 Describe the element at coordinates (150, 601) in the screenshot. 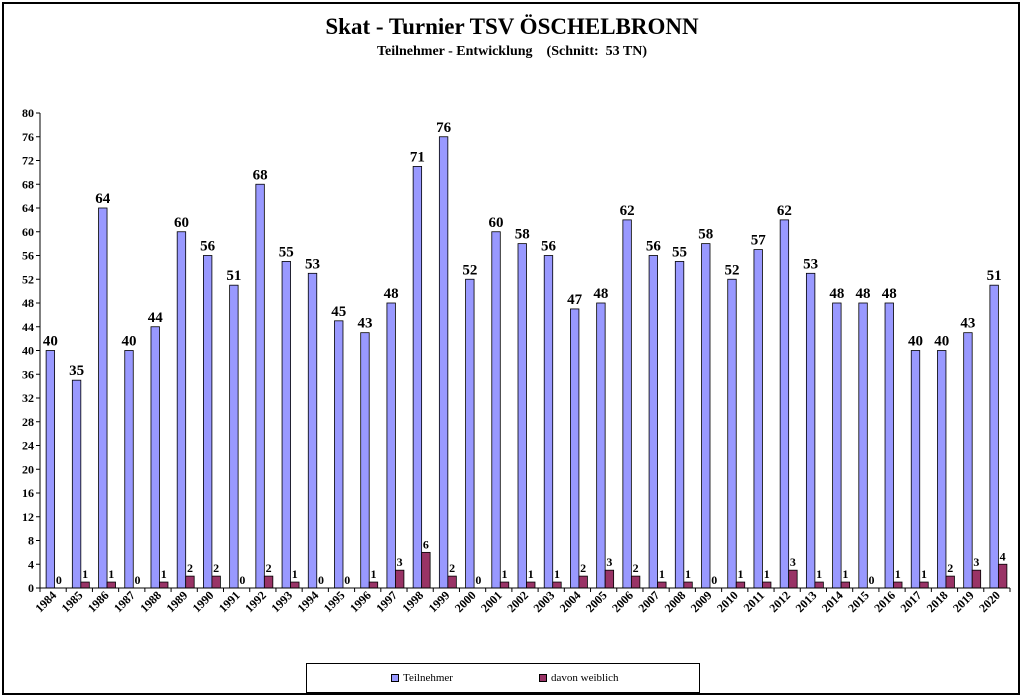

I see `x-tick-label: 1988` at that location.